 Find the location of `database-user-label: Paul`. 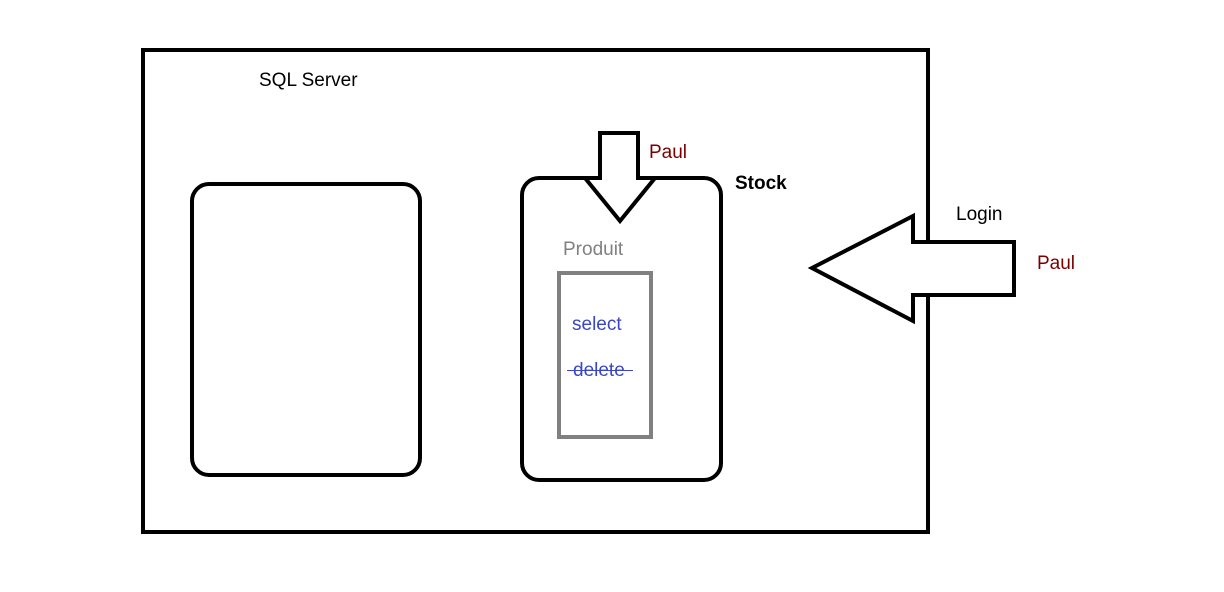

database-user-label: Paul is located at coordinates (668, 152).